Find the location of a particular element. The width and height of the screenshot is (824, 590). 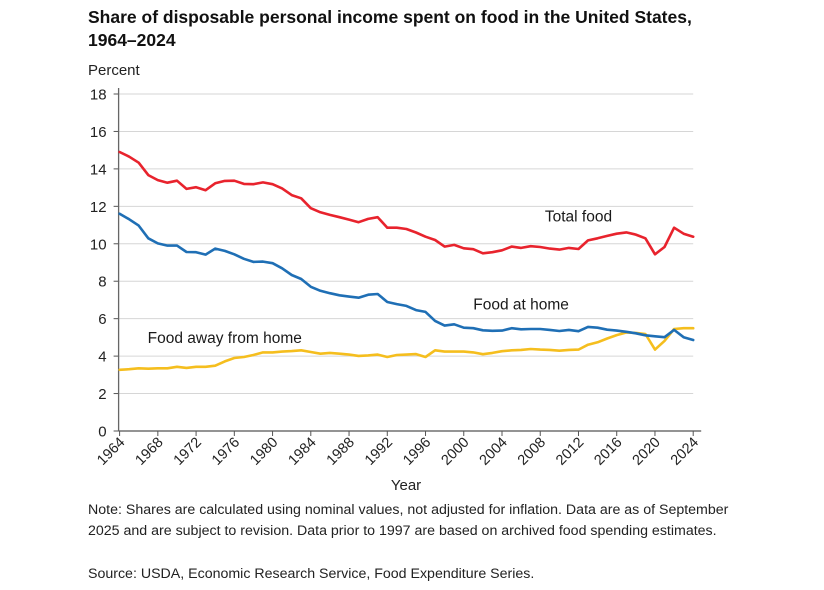

x-tick-label: 1992 is located at coordinates (379, 452).